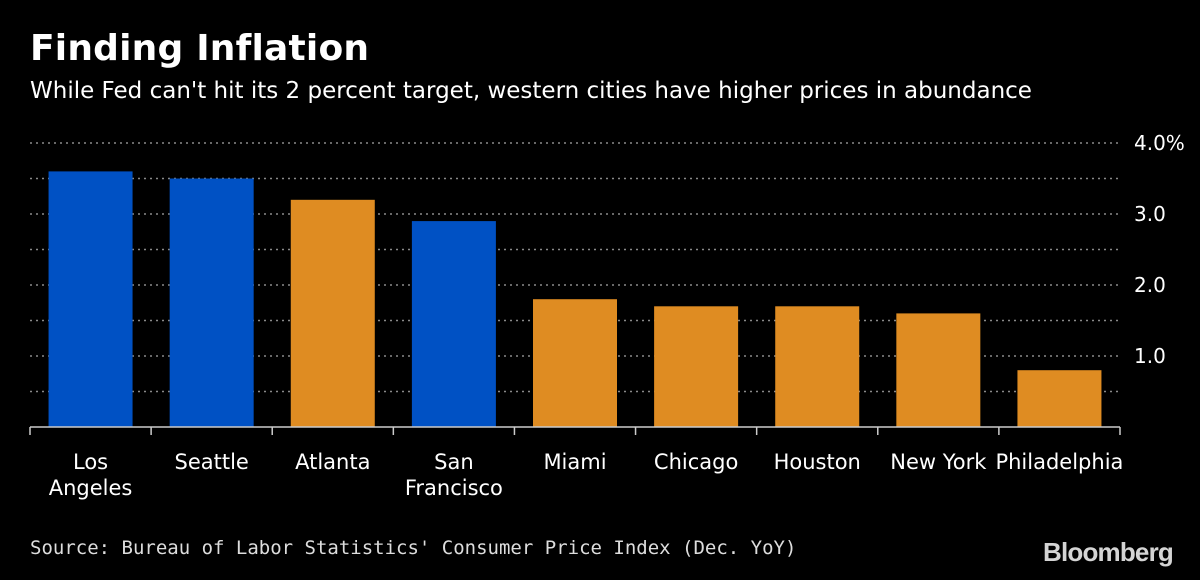 The width and height of the screenshot is (1200, 580). I want to click on y-tick-label: 1.0, so click(1150, 356).